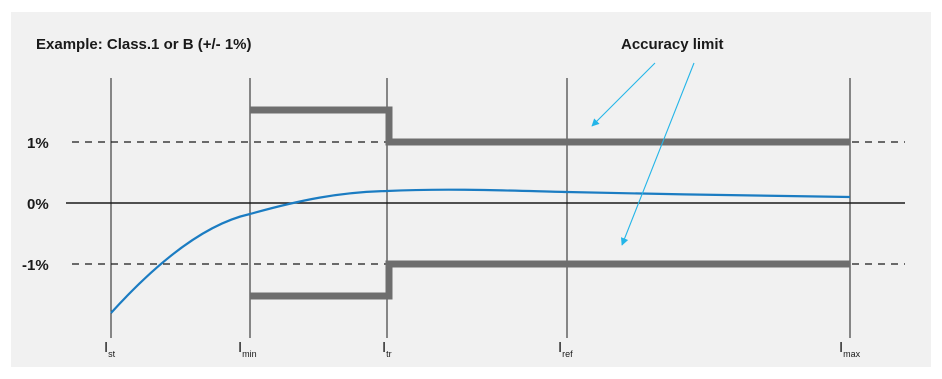  I want to click on x-tick-iref: Iref, so click(565, 349).